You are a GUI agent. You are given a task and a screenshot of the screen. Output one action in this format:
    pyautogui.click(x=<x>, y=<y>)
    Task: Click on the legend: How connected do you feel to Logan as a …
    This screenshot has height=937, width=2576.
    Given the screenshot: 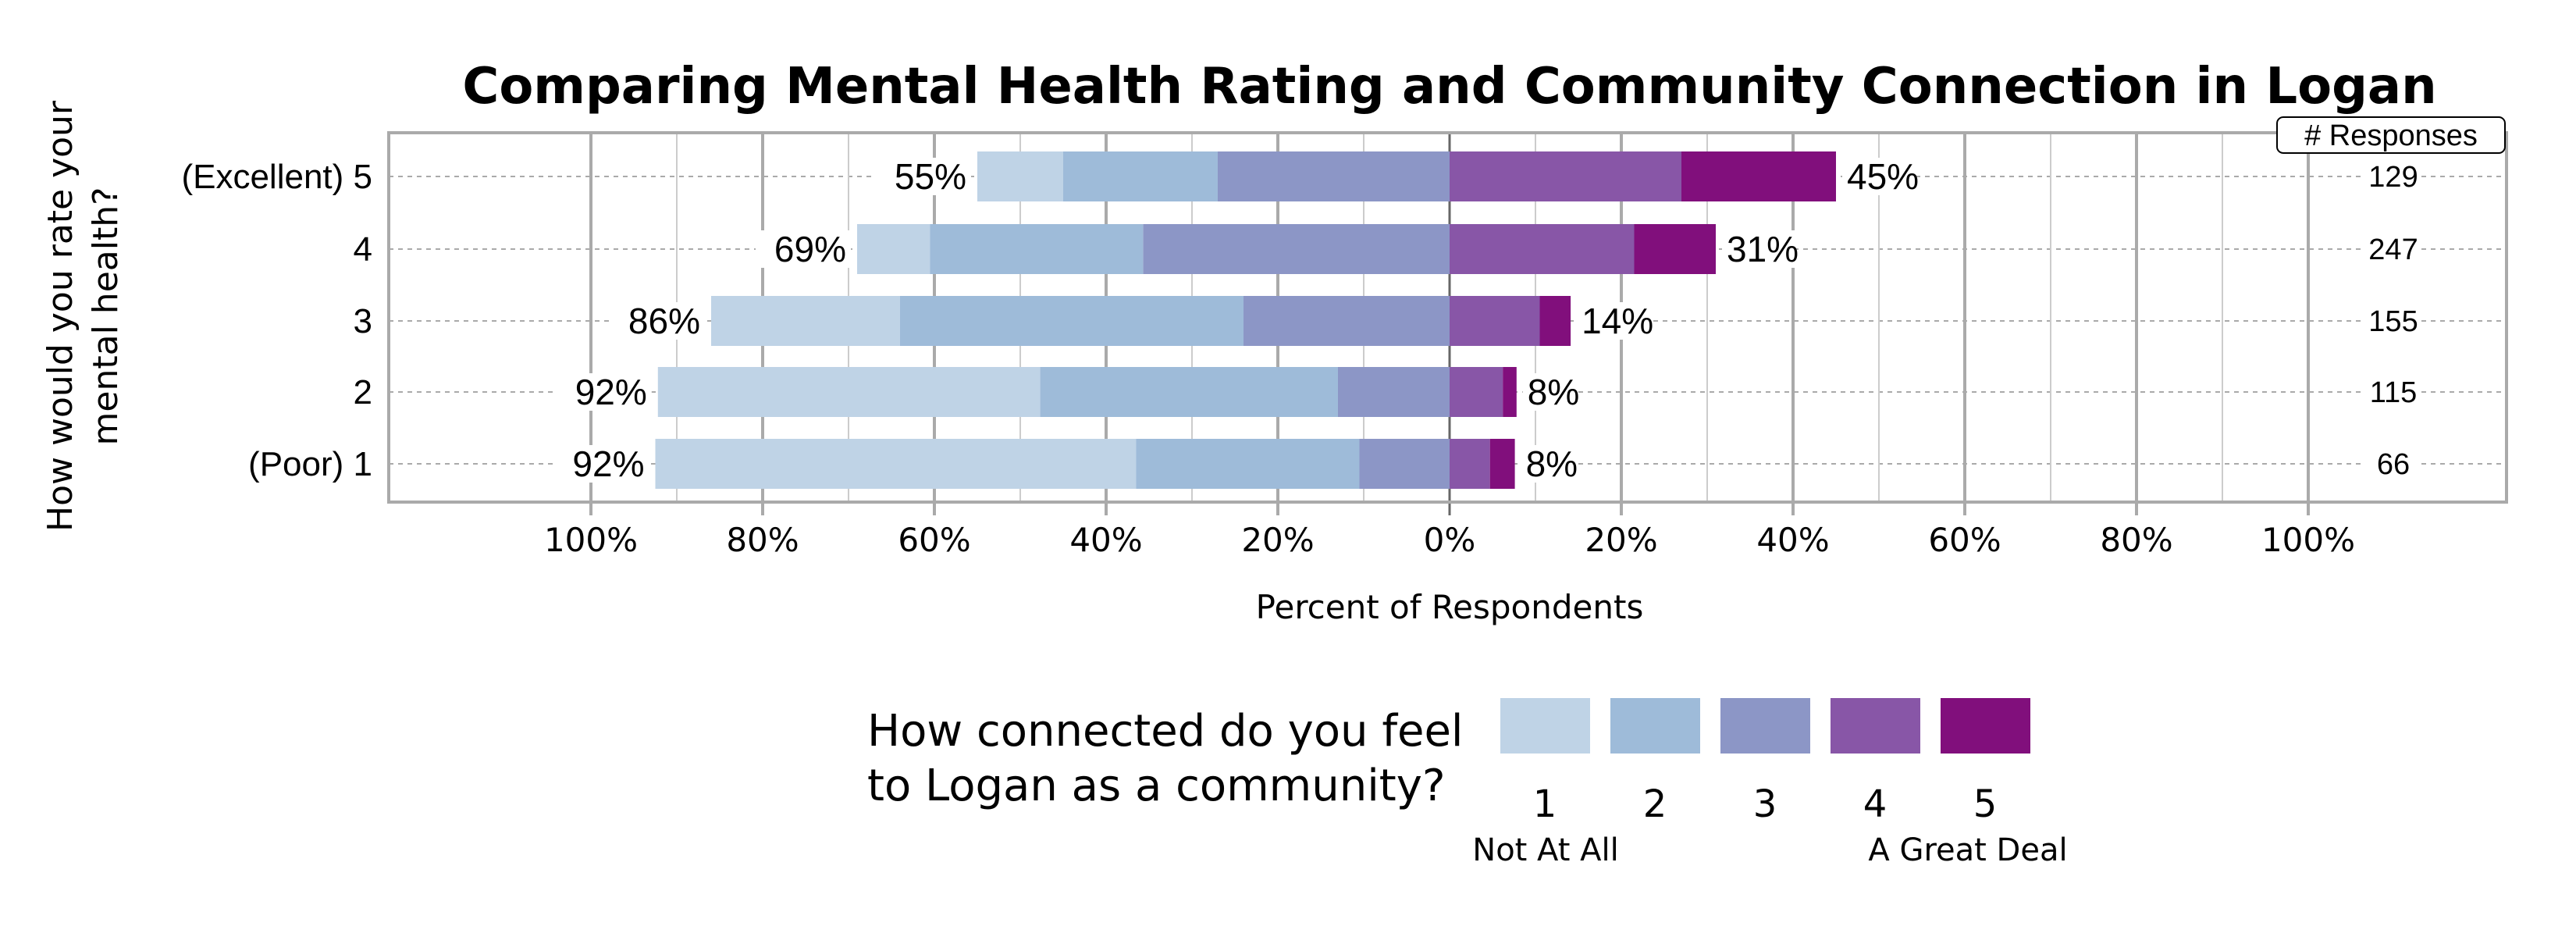 What is the action you would take?
    pyautogui.click(x=1467, y=783)
    